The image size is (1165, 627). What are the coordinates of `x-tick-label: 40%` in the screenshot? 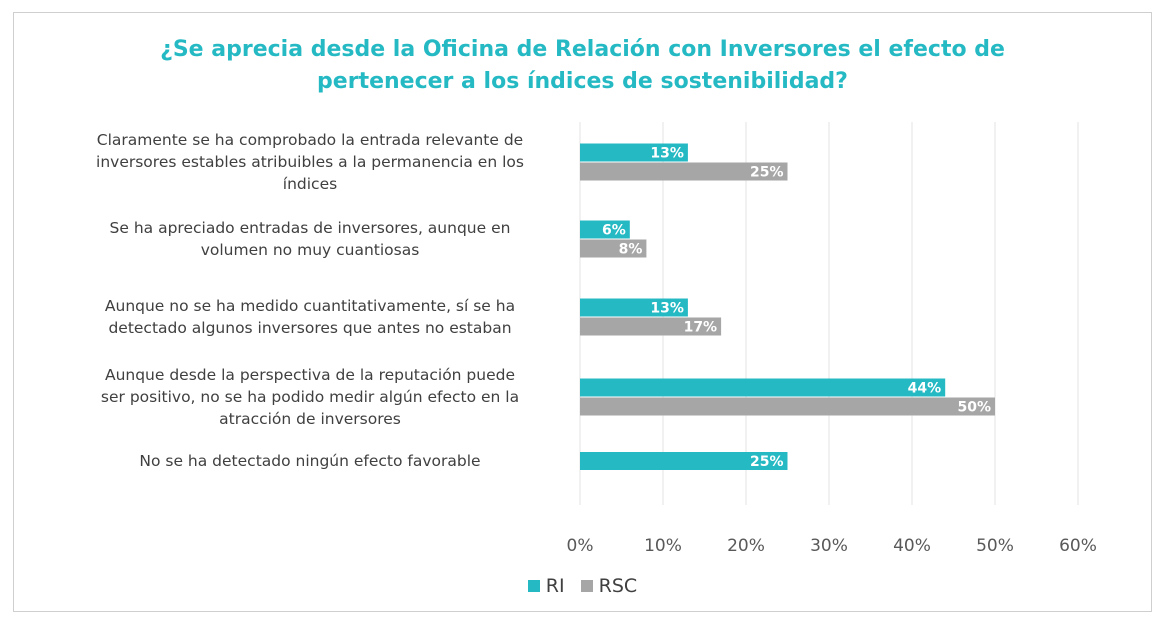 It's located at (912, 546).